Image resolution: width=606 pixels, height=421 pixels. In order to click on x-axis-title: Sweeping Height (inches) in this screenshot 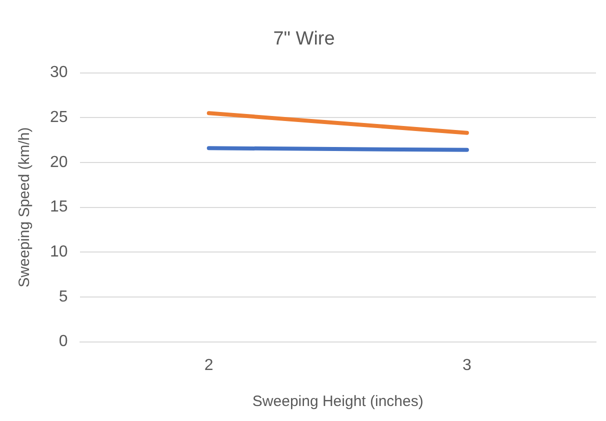, I will do `click(338, 401)`.